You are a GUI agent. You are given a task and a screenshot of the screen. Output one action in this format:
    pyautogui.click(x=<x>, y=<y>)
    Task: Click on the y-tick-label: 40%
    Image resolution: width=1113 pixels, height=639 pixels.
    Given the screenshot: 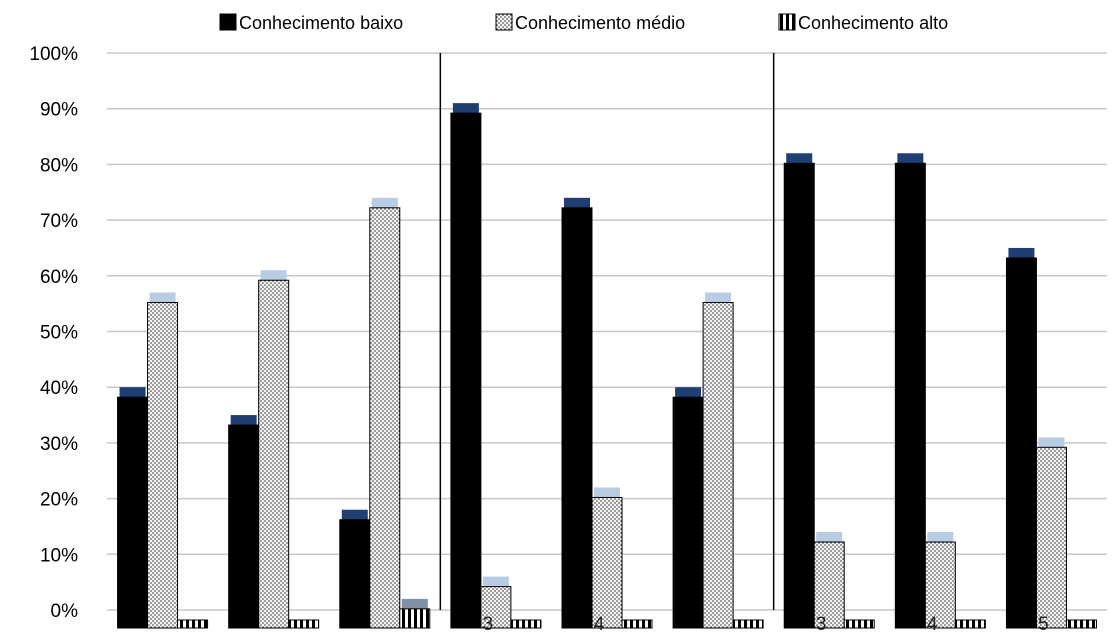 What is the action you would take?
    pyautogui.click(x=59, y=388)
    